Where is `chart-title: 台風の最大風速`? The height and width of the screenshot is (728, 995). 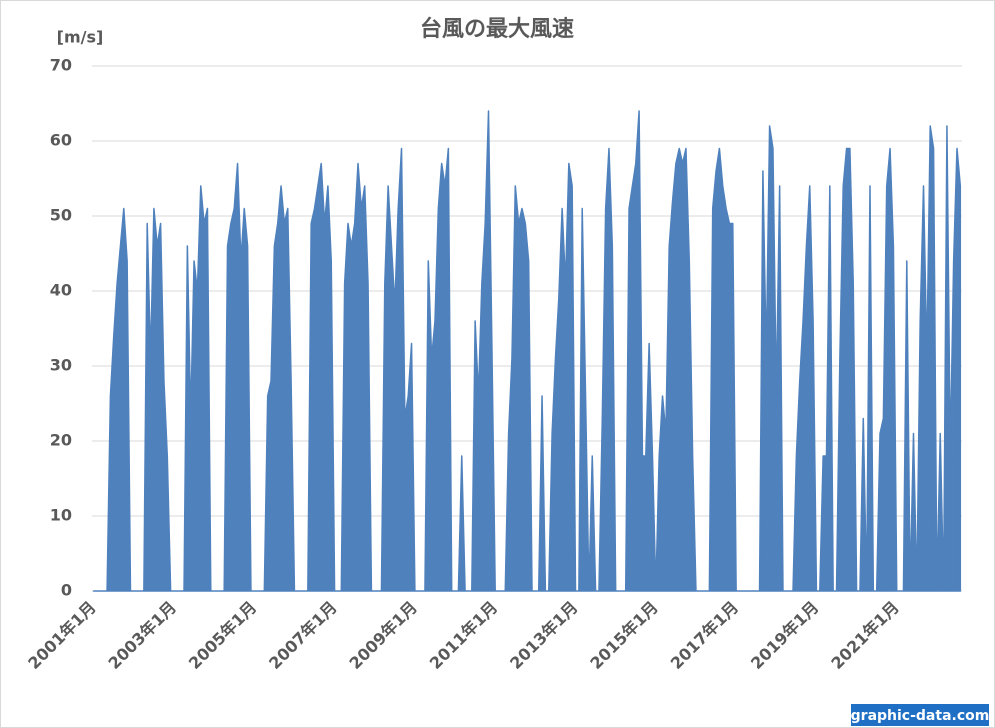
chart-title: 台風の最大風速 is located at coordinates (497, 29).